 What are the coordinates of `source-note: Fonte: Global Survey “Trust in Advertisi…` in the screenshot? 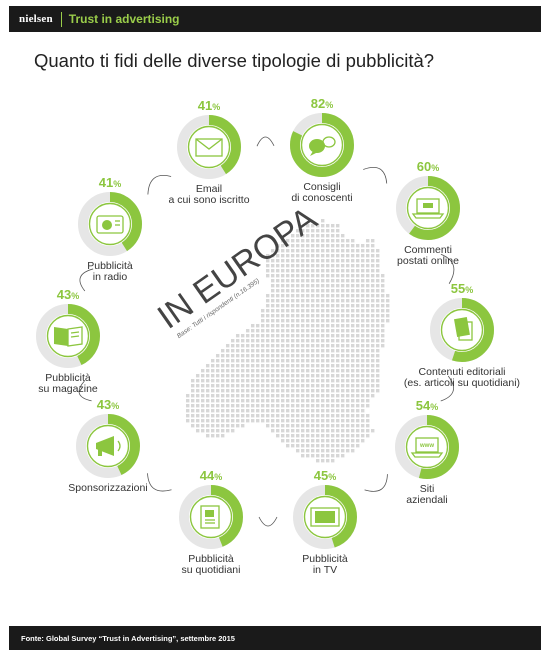 It's located at (128, 638).